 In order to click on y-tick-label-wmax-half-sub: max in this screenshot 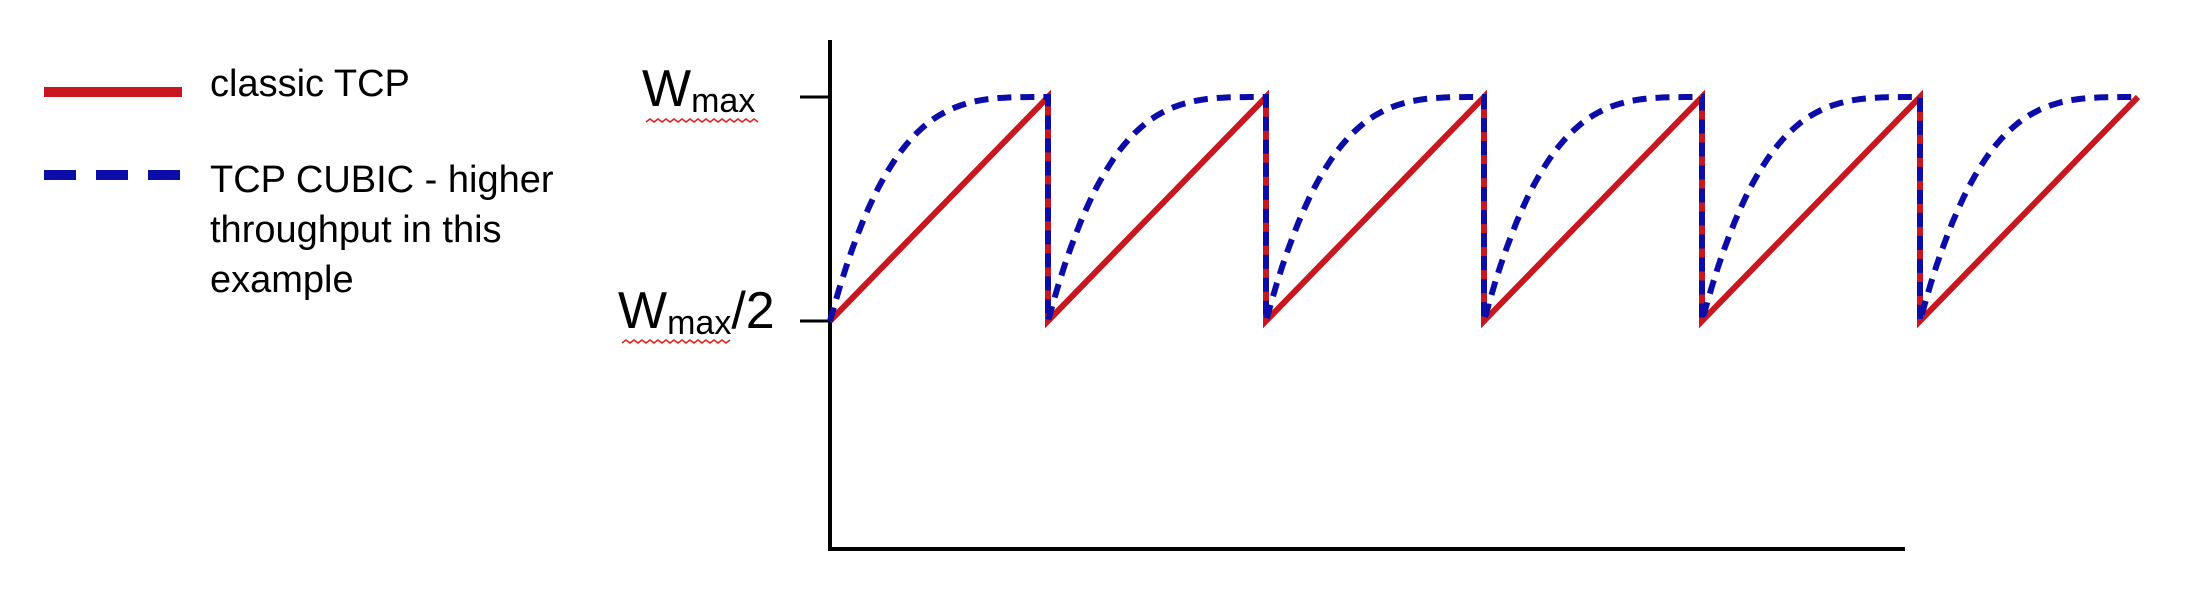, I will do `click(699, 323)`.